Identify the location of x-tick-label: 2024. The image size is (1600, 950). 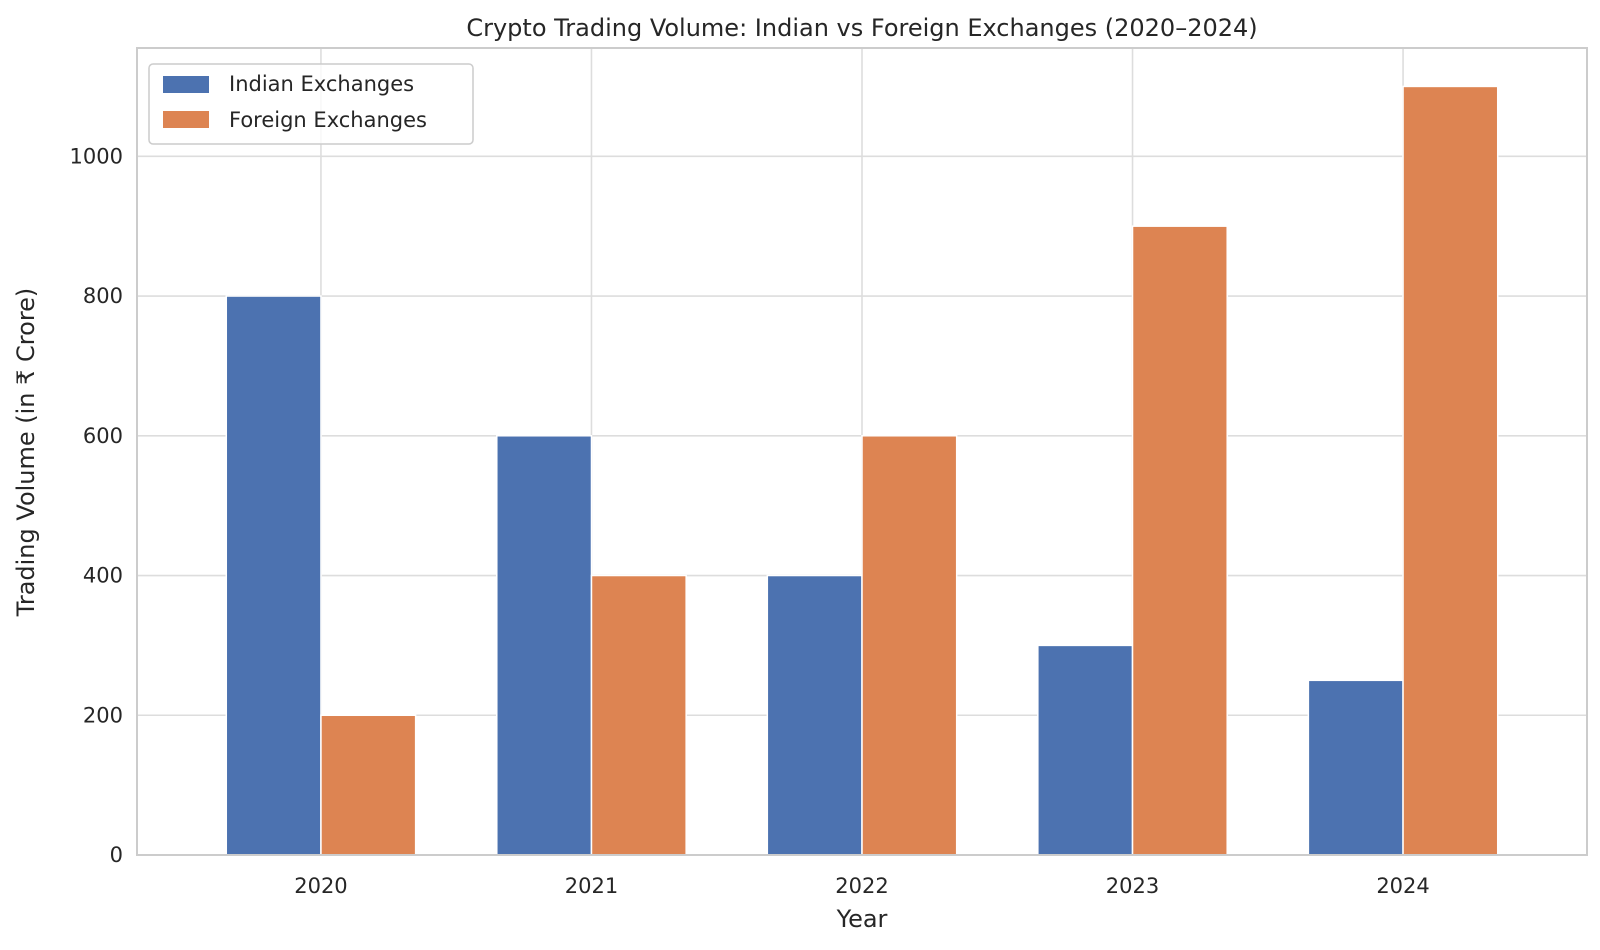
(1402, 886).